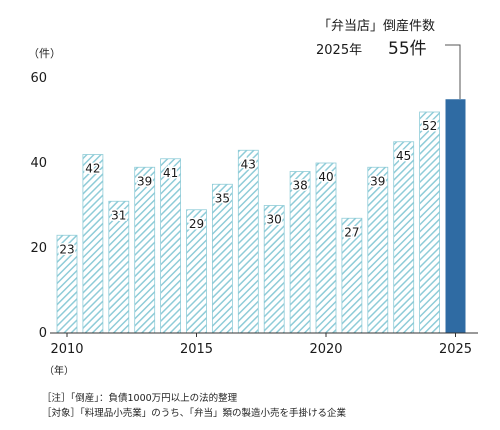  What do you see at coordinates (455, 349) in the screenshot?
I see `x-tick-label-2025: 2025` at bounding box center [455, 349].